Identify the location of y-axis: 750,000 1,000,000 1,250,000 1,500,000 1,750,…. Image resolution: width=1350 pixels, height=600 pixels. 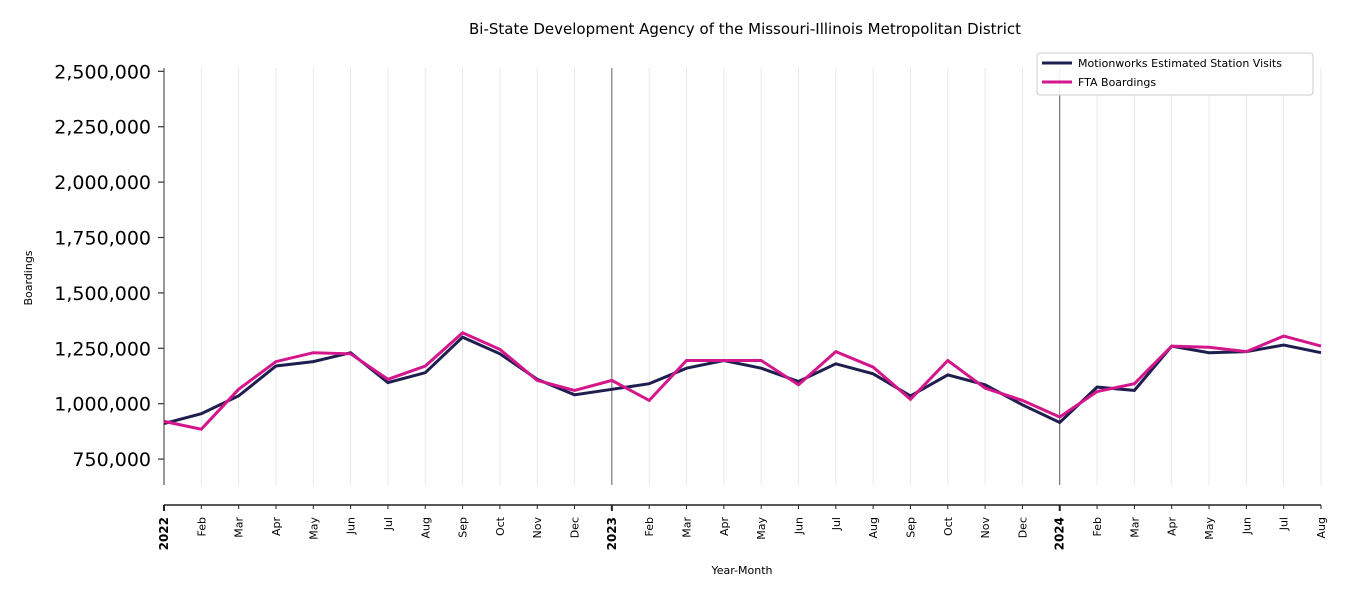
(109, 273).